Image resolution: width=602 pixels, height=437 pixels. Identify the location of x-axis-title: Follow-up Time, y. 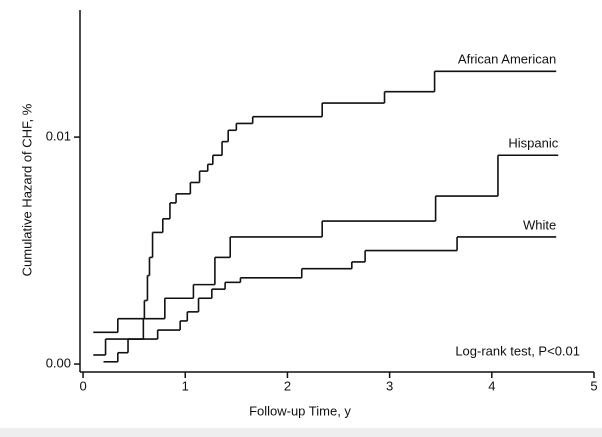
(300, 410).